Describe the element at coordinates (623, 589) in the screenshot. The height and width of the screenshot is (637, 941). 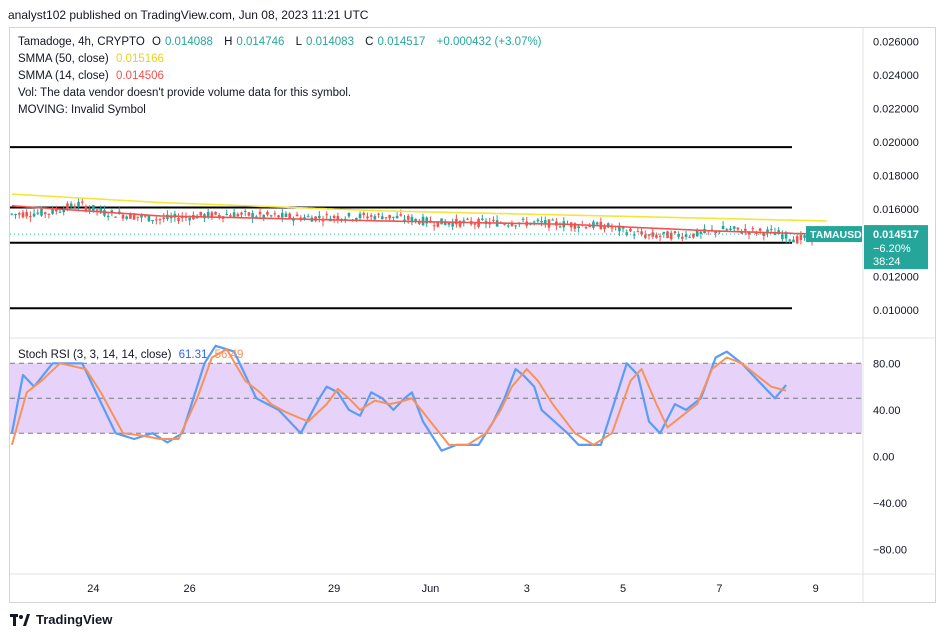
I see `time-tick-label: 5` at that location.